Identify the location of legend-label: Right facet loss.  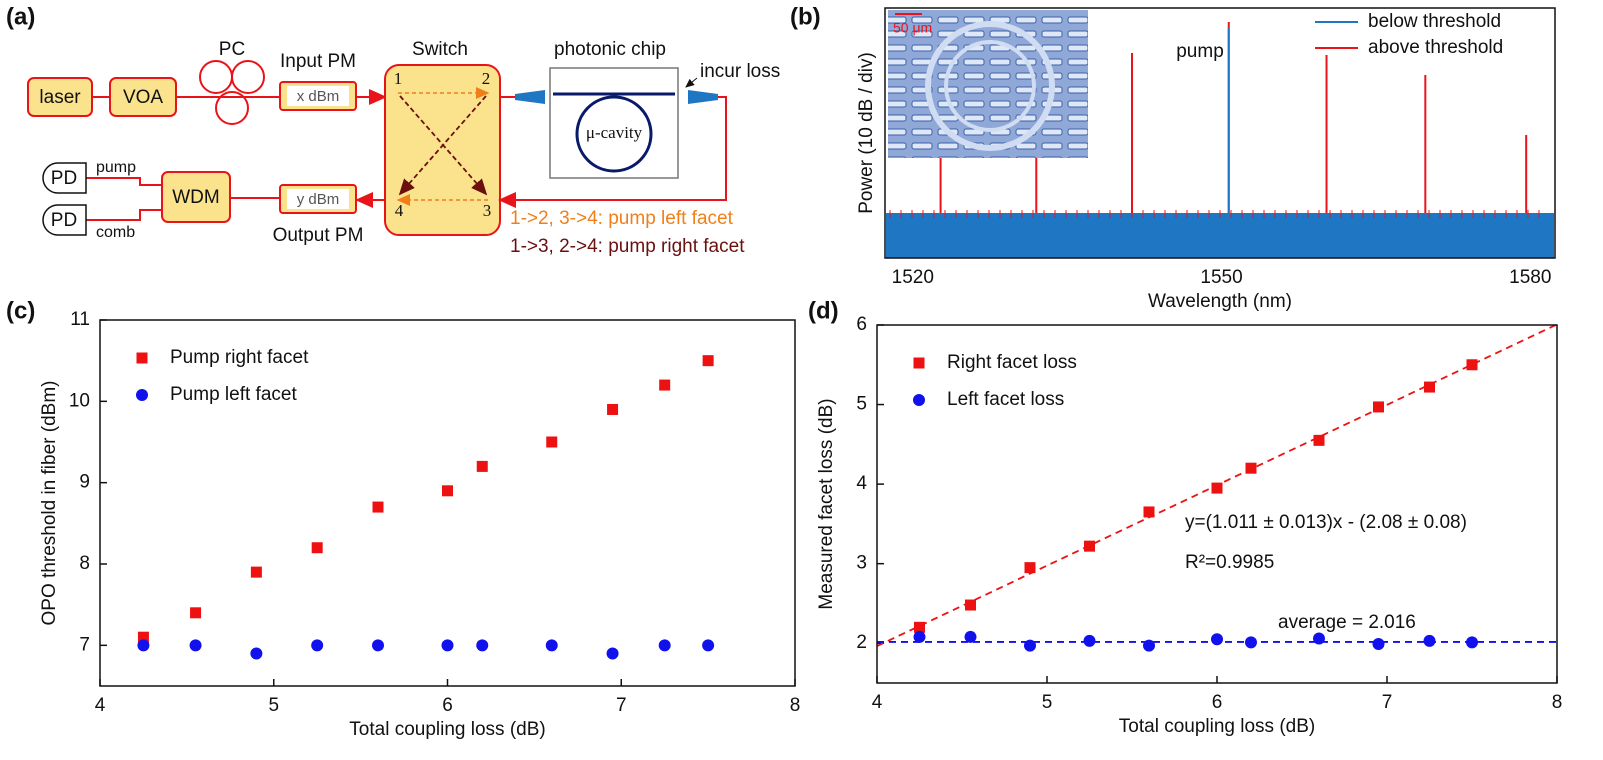
(1012, 362).